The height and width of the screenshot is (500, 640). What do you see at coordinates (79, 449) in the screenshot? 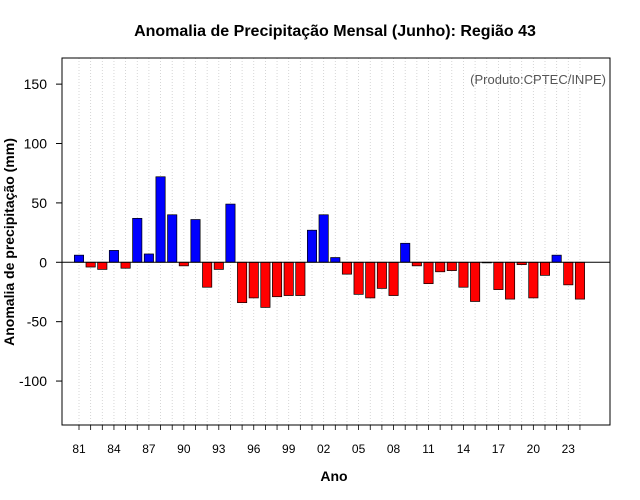
I see `x-tick-label: 81` at bounding box center [79, 449].